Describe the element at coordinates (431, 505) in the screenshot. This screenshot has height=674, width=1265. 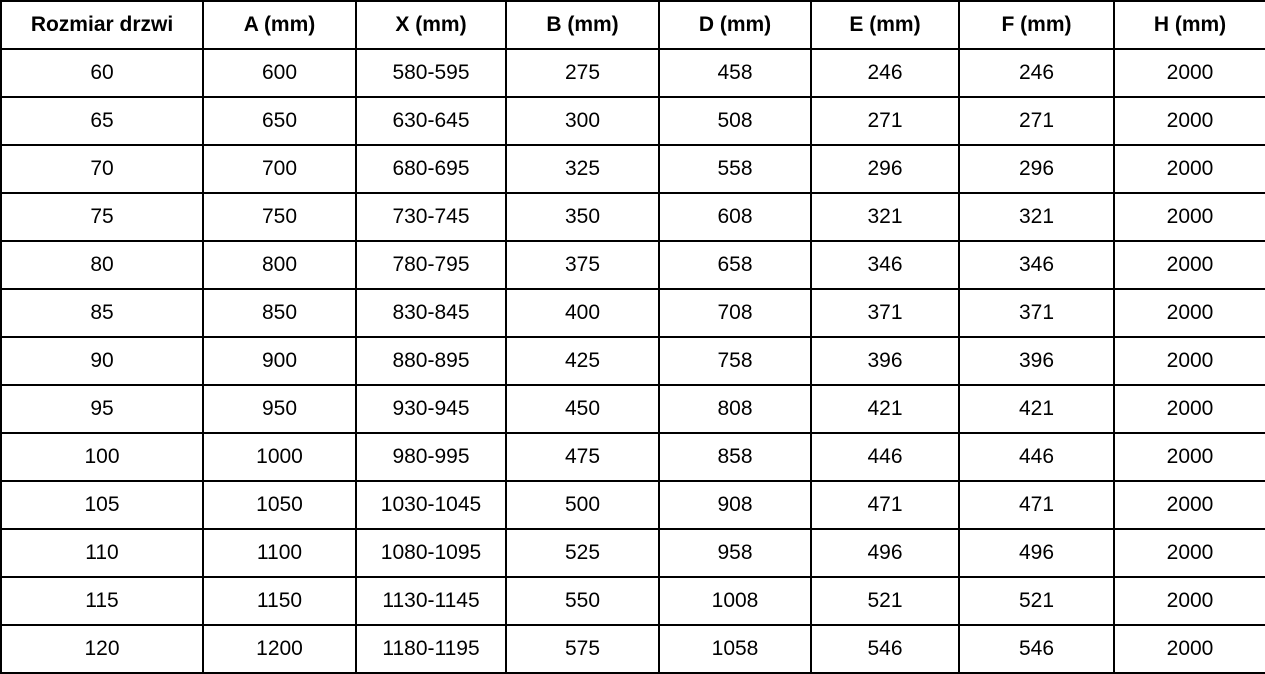
I see `table-cell: 1030-1045` at that location.